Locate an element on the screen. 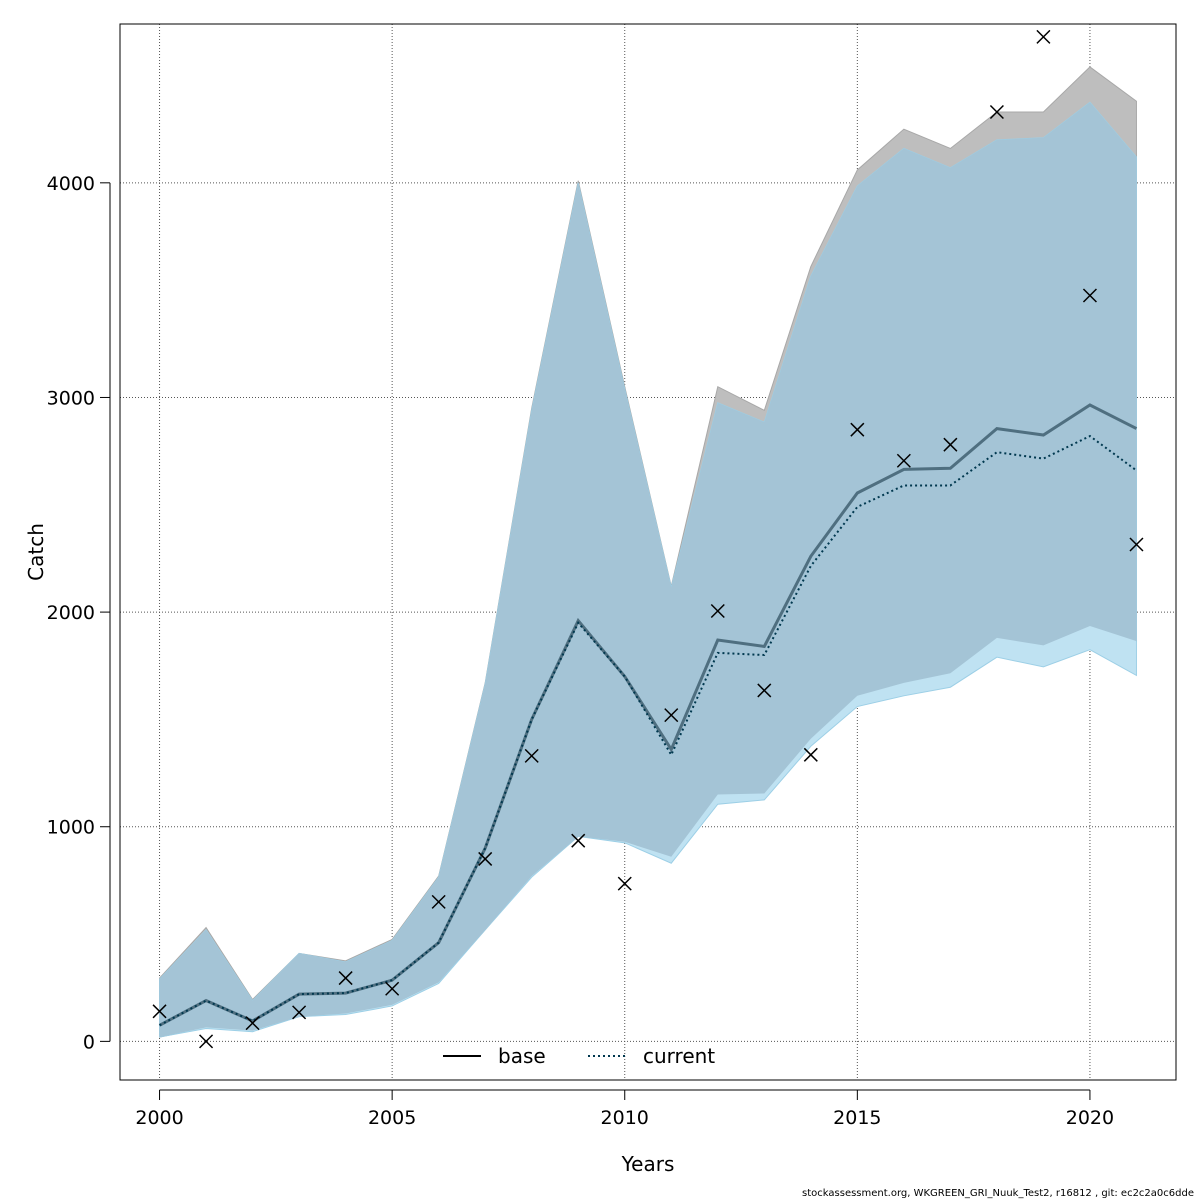 This screenshot has height=1200, width=1200. y-tick-label: 1000 is located at coordinates (71, 828).